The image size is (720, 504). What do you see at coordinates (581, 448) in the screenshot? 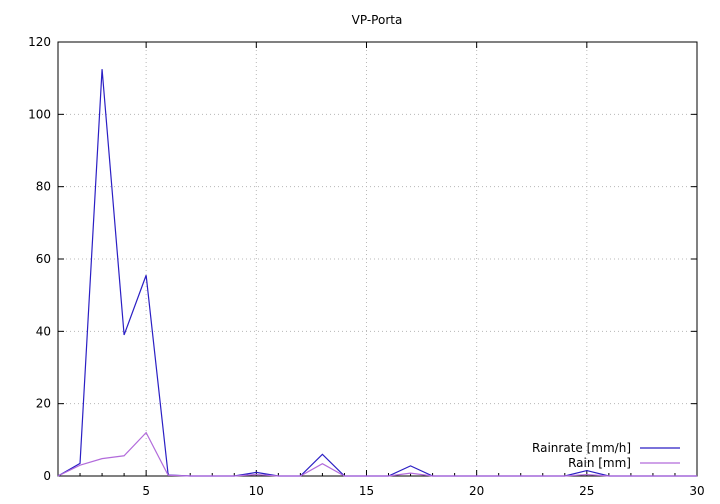
I see `legend-label-1: Rainrate [mm/h]` at bounding box center [581, 448].